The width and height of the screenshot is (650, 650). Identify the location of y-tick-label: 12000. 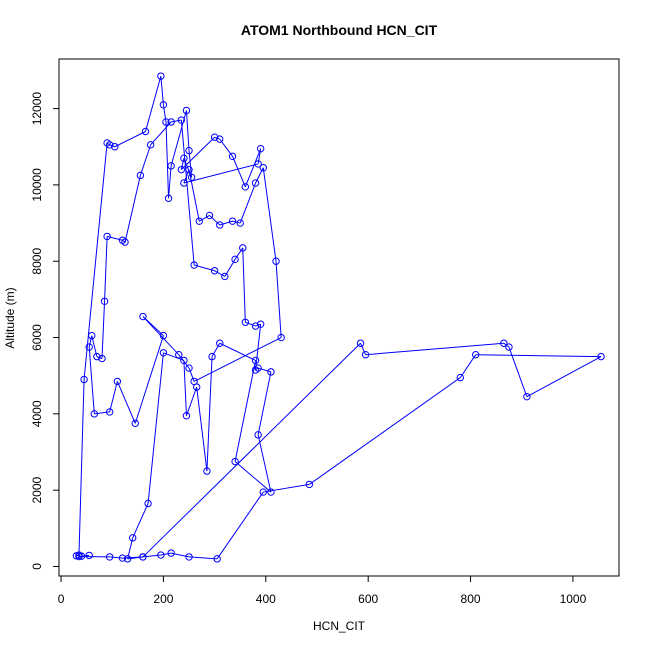
(37, 109).